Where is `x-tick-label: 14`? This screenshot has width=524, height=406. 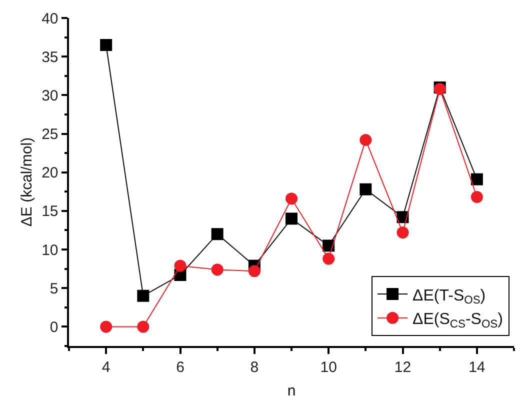
x-tick-label: 14 is located at coordinates (477, 367).